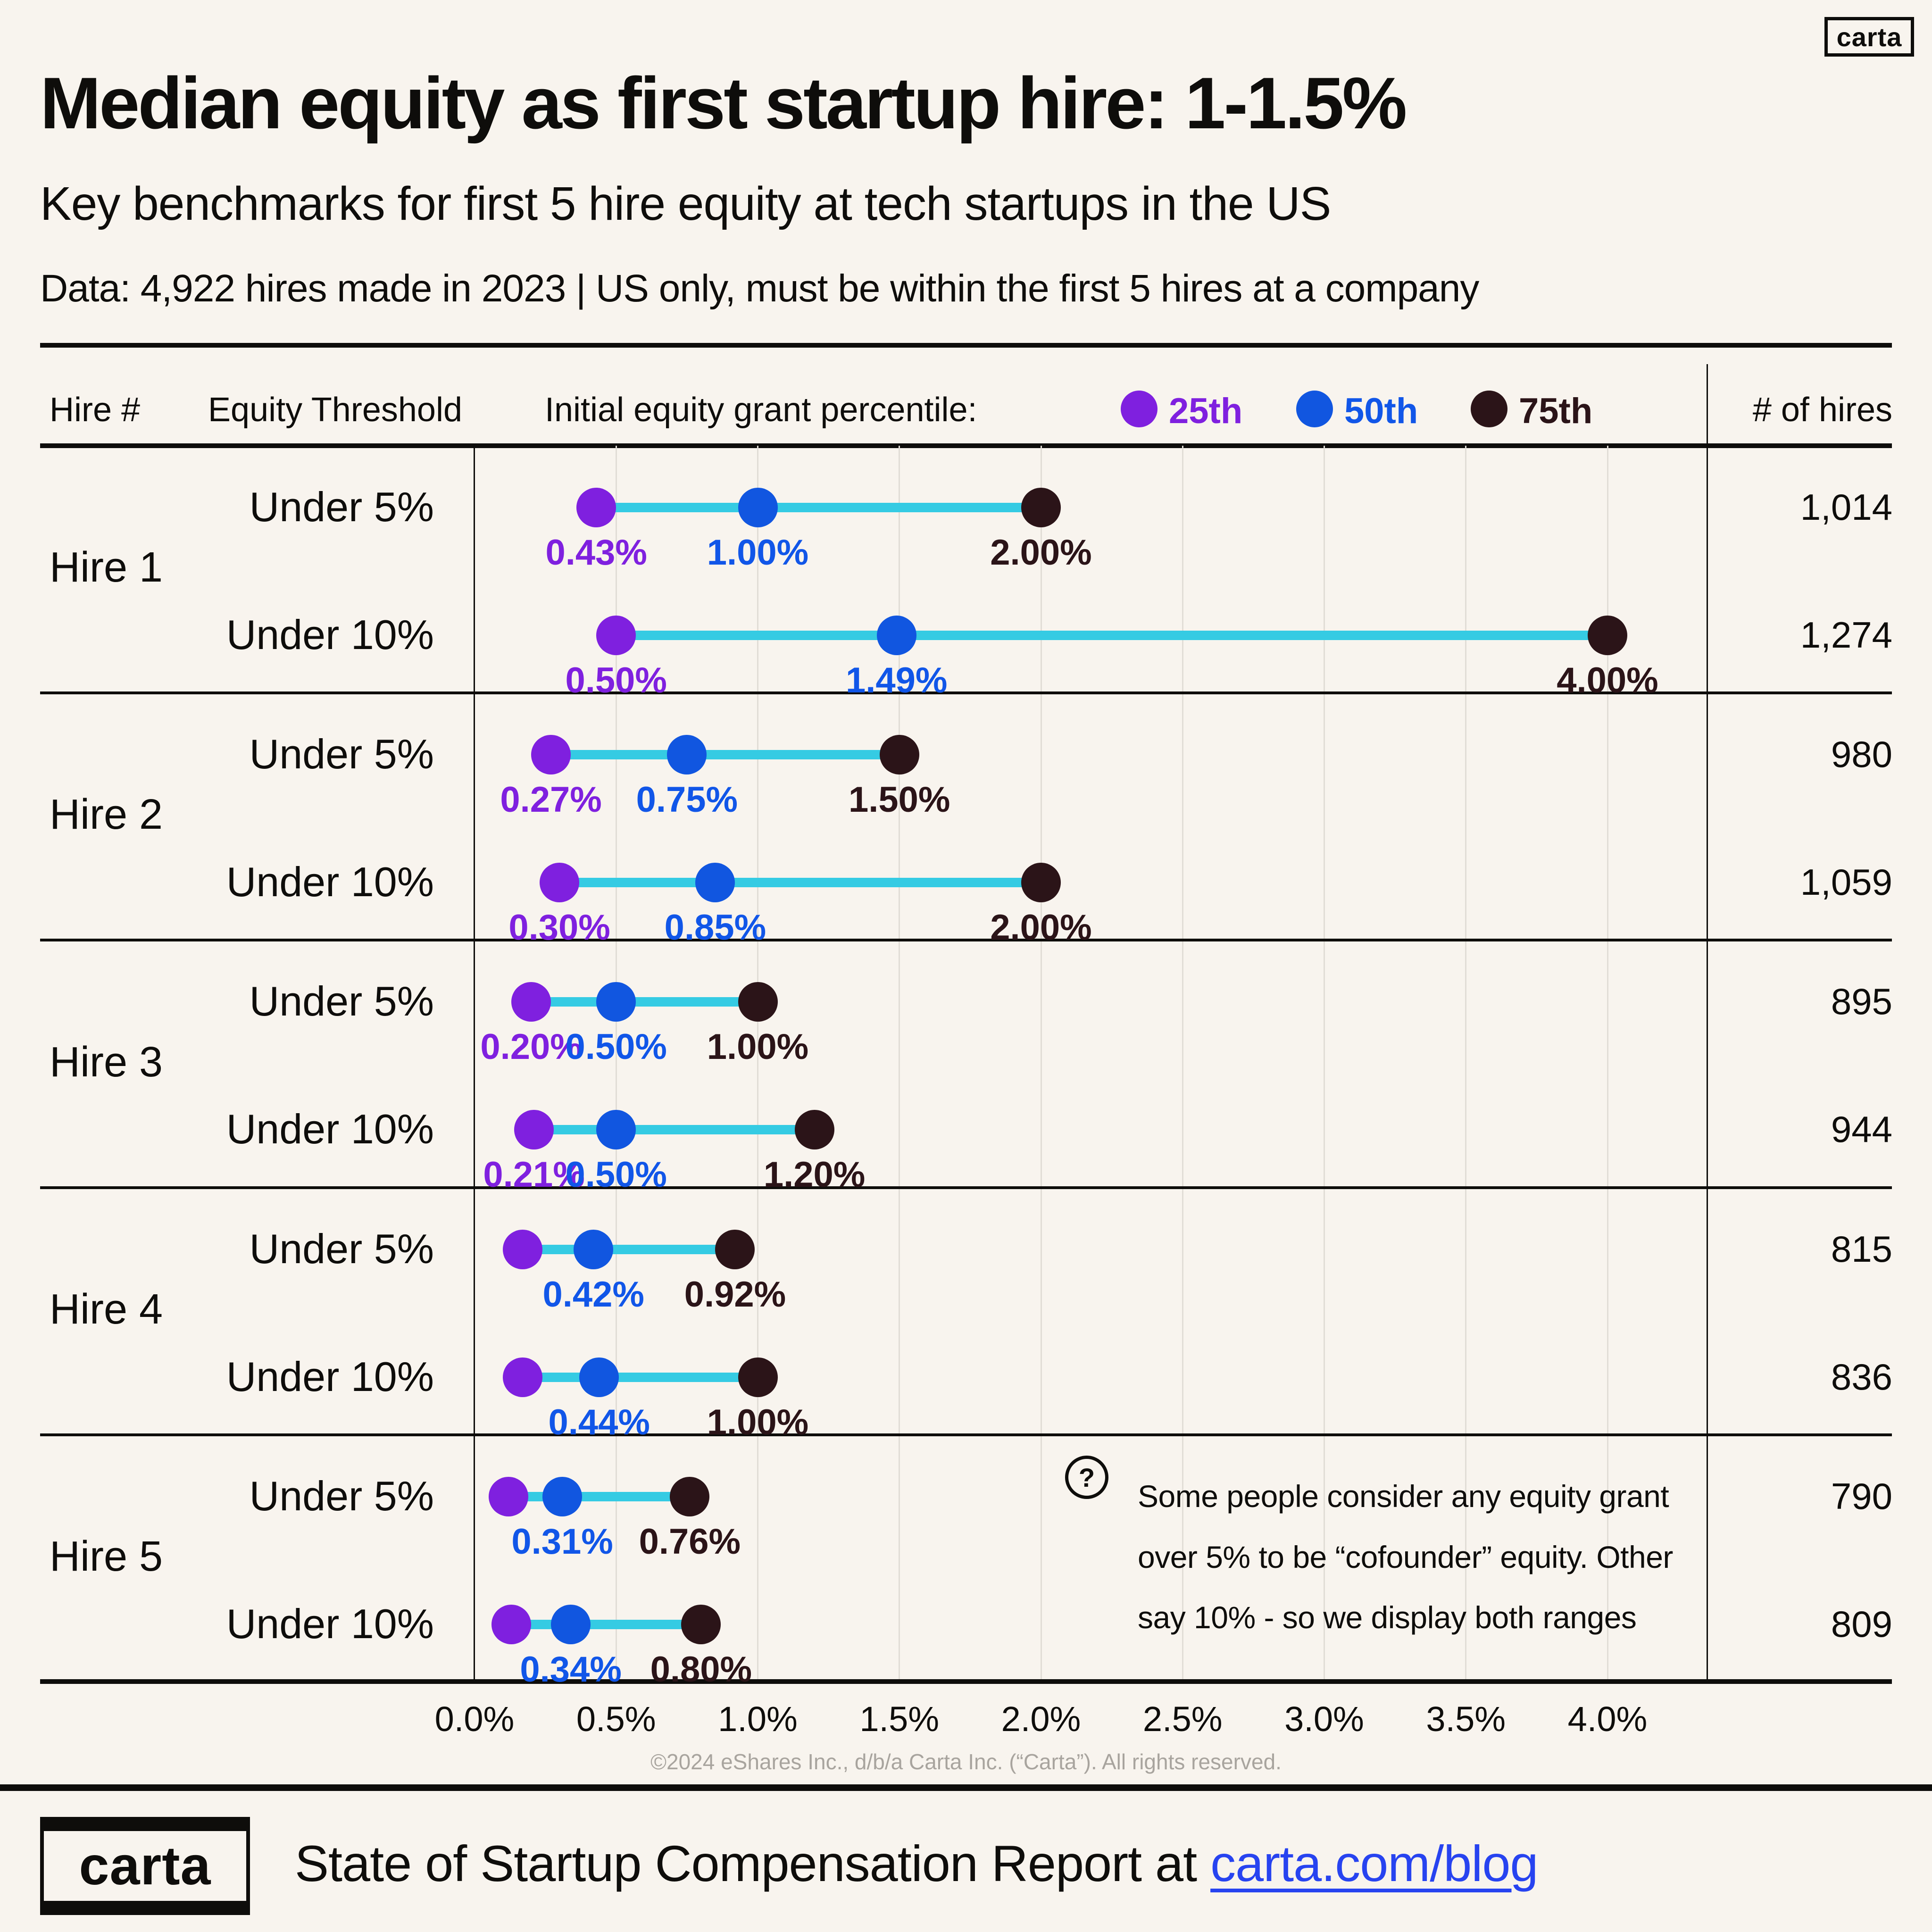 This screenshot has width=1932, height=1932. I want to click on hires-count: 1,014, so click(1846, 507).